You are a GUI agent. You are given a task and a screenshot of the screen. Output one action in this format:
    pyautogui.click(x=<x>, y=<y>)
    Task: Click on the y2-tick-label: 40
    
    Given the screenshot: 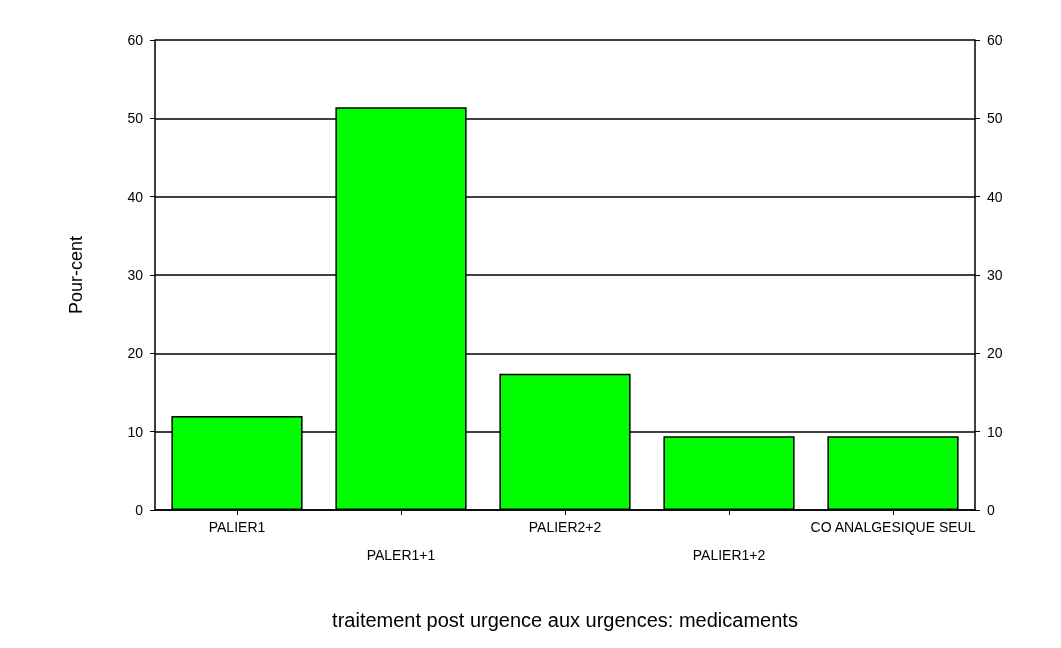 What is the action you would take?
    pyautogui.click(x=995, y=196)
    